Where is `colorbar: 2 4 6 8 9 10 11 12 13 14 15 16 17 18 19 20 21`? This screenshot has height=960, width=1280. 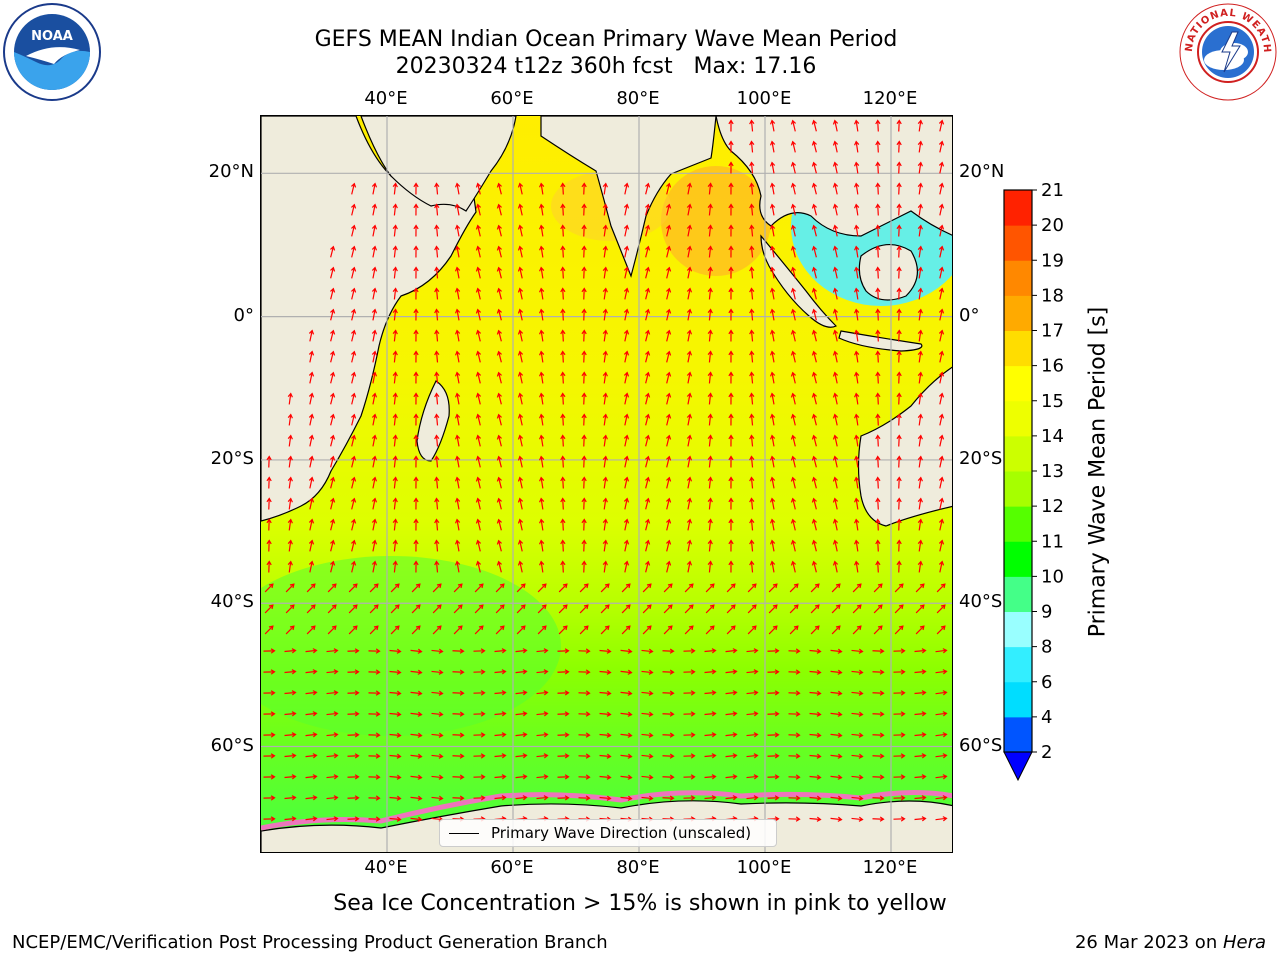 colorbar: 2 4 6 8 9 10 11 12 13 14 15 16 17 18 19 20 21 is located at coordinates (1033, 481).